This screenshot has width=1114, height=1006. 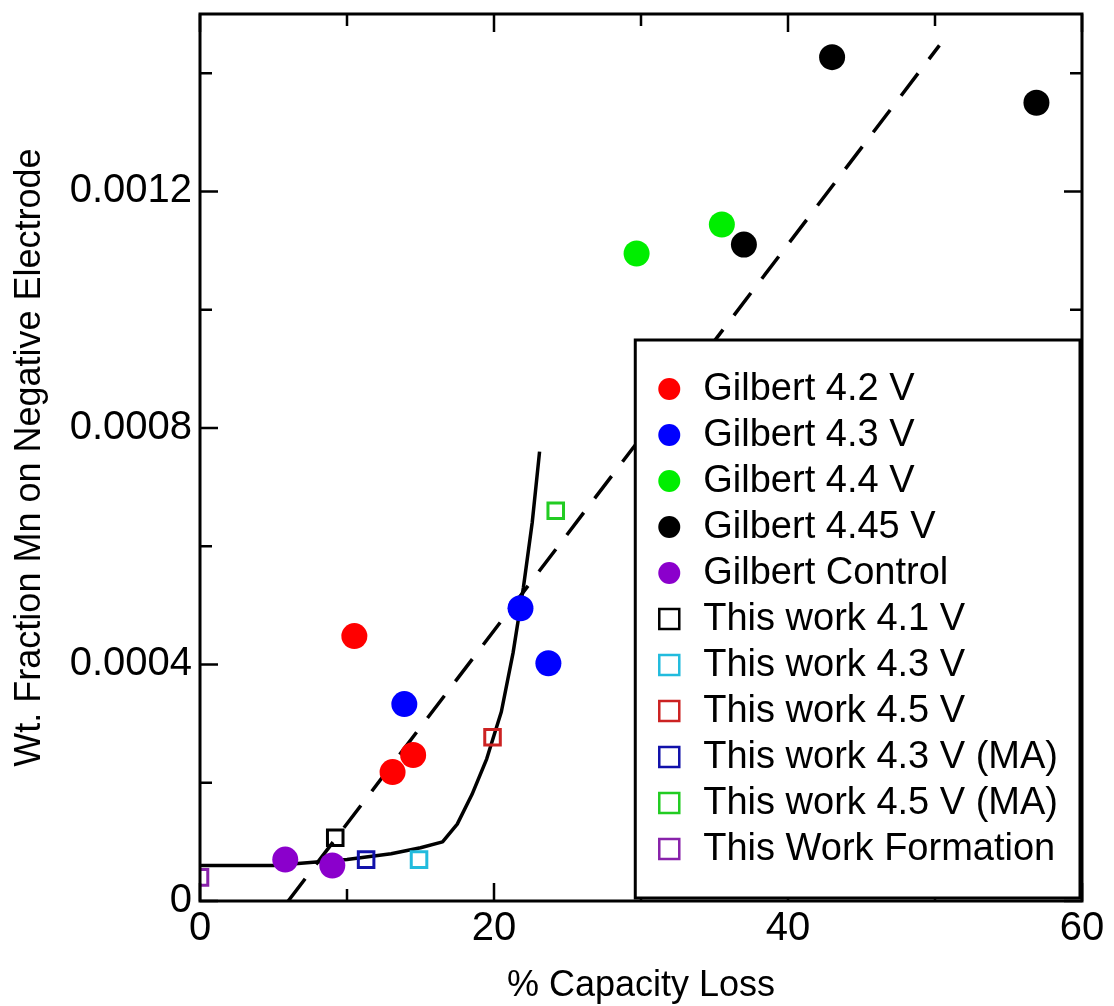 I want to click on legend-label: Gilbert Control, so click(x=826, y=571).